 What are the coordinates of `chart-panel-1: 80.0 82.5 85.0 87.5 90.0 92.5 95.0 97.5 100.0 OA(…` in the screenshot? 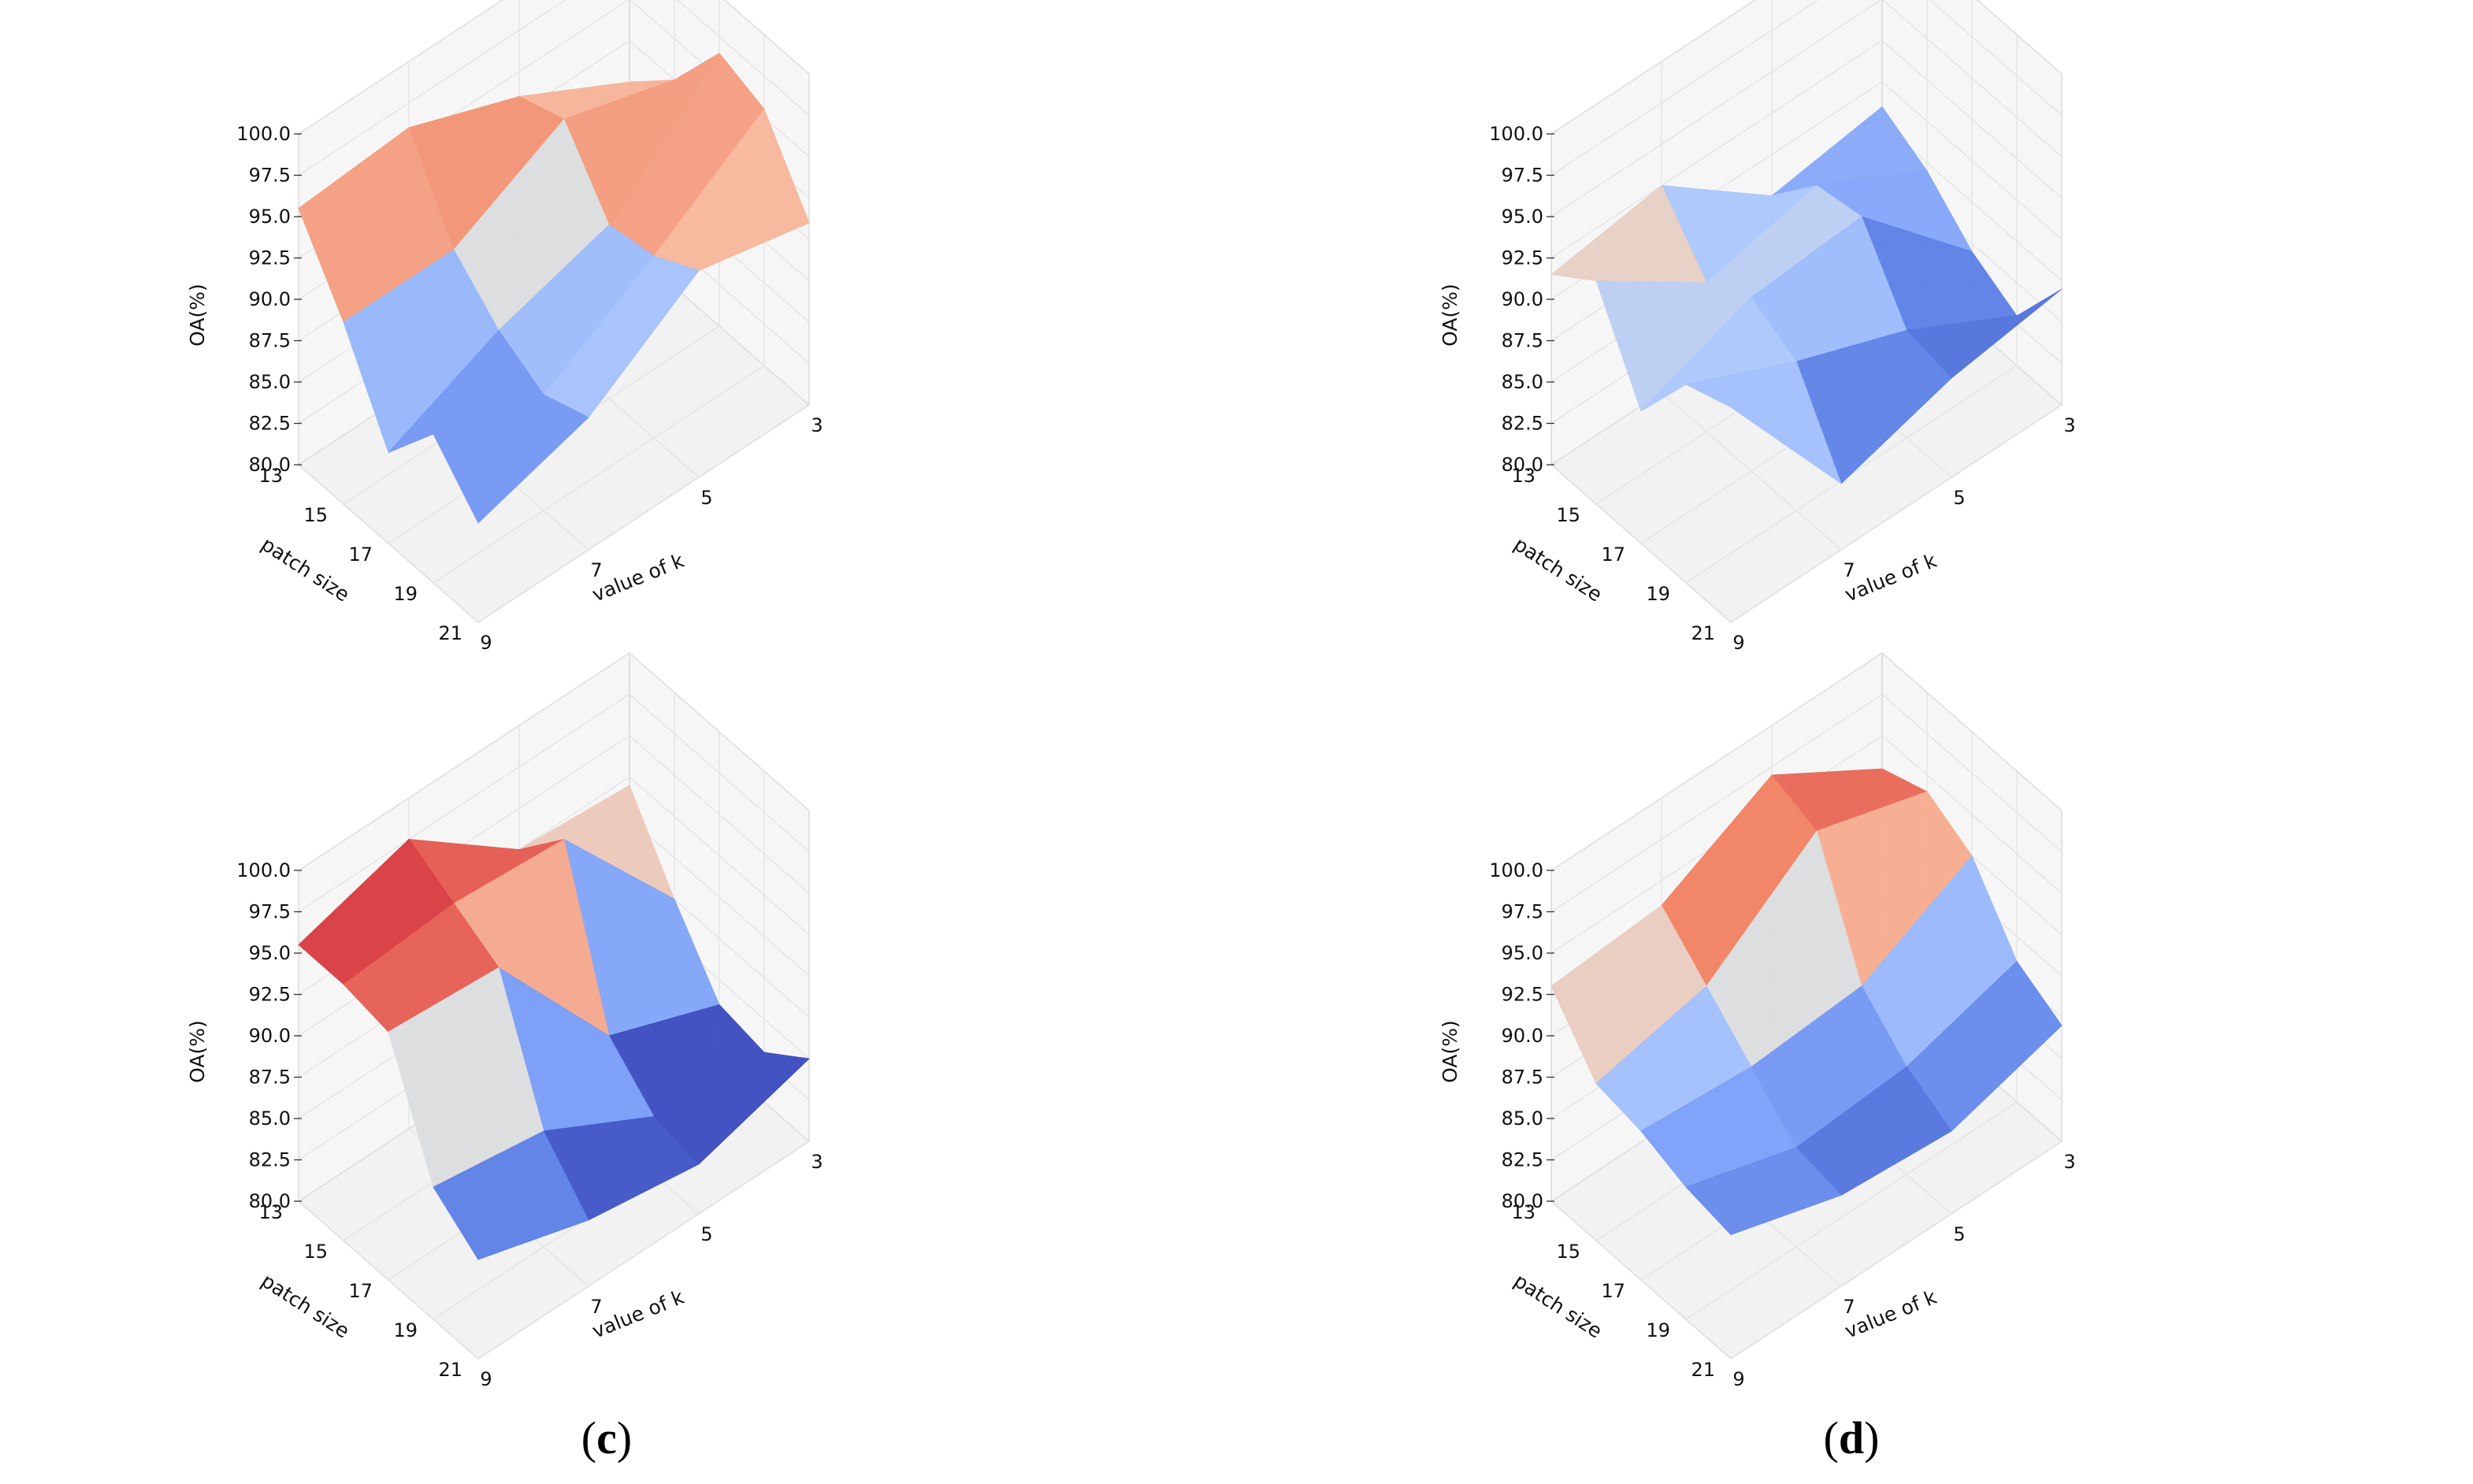 It's located at (1757, 327).